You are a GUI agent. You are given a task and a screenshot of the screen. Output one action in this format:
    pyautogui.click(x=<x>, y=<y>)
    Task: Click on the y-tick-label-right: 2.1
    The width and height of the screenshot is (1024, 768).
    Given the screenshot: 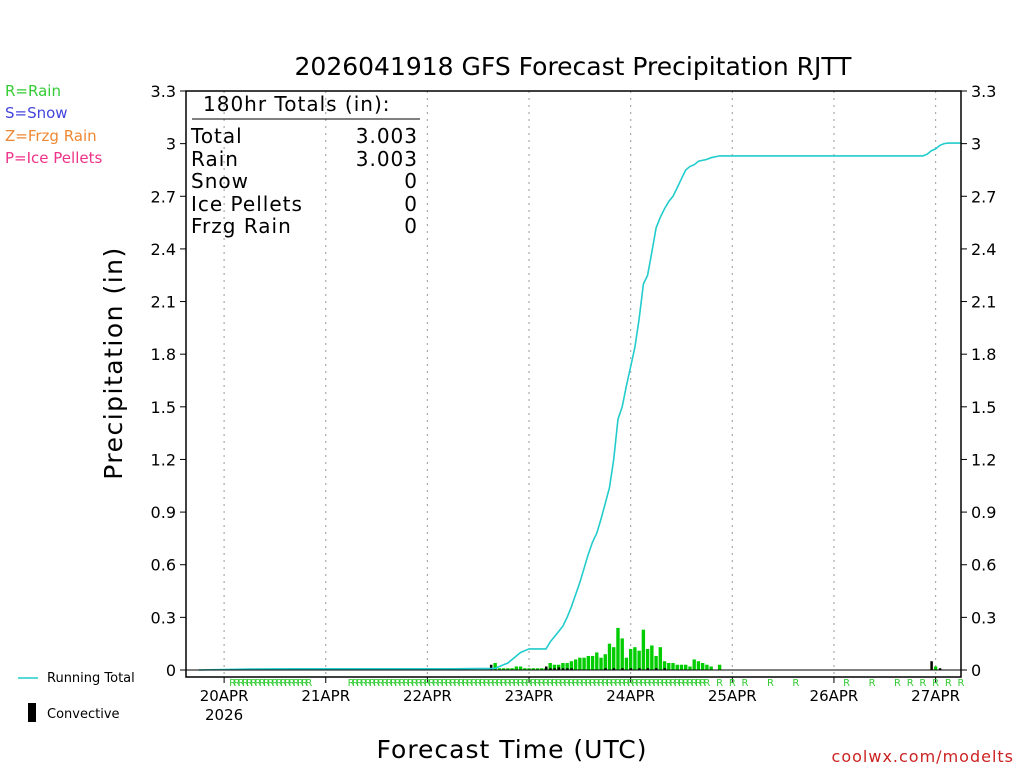 What is the action you would take?
    pyautogui.click(x=983, y=302)
    